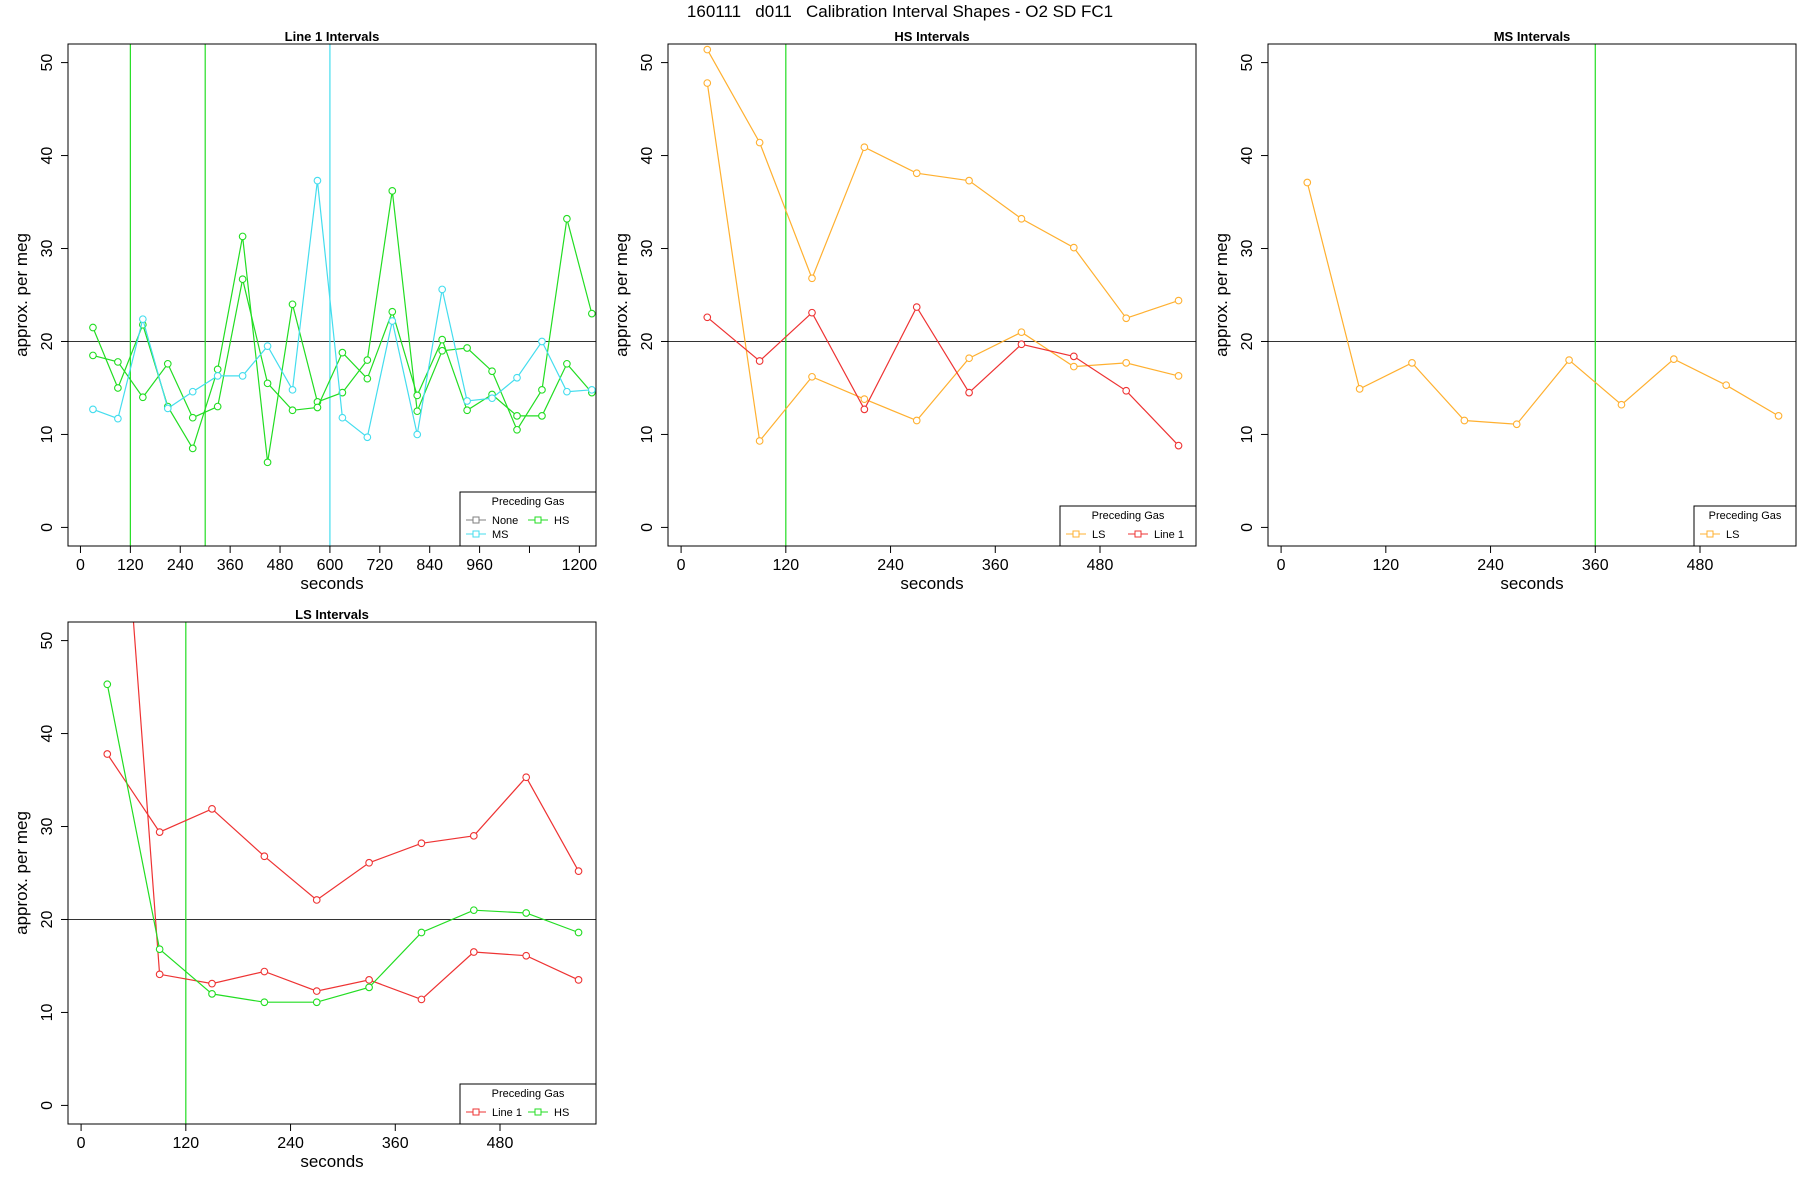  I want to click on x-tick-label: 960, so click(479, 565).